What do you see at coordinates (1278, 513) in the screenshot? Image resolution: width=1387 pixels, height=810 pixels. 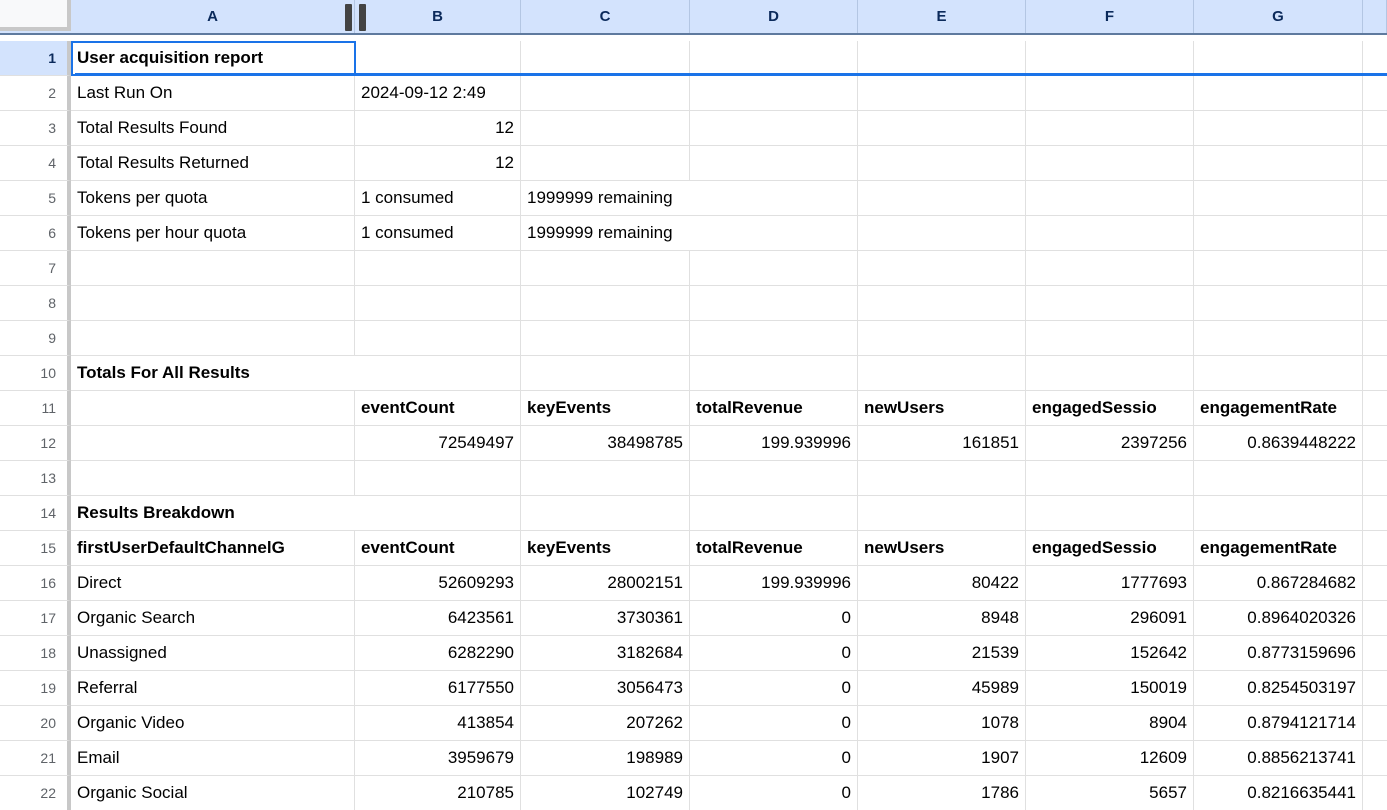 I see `cell-G14` at bounding box center [1278, 513].